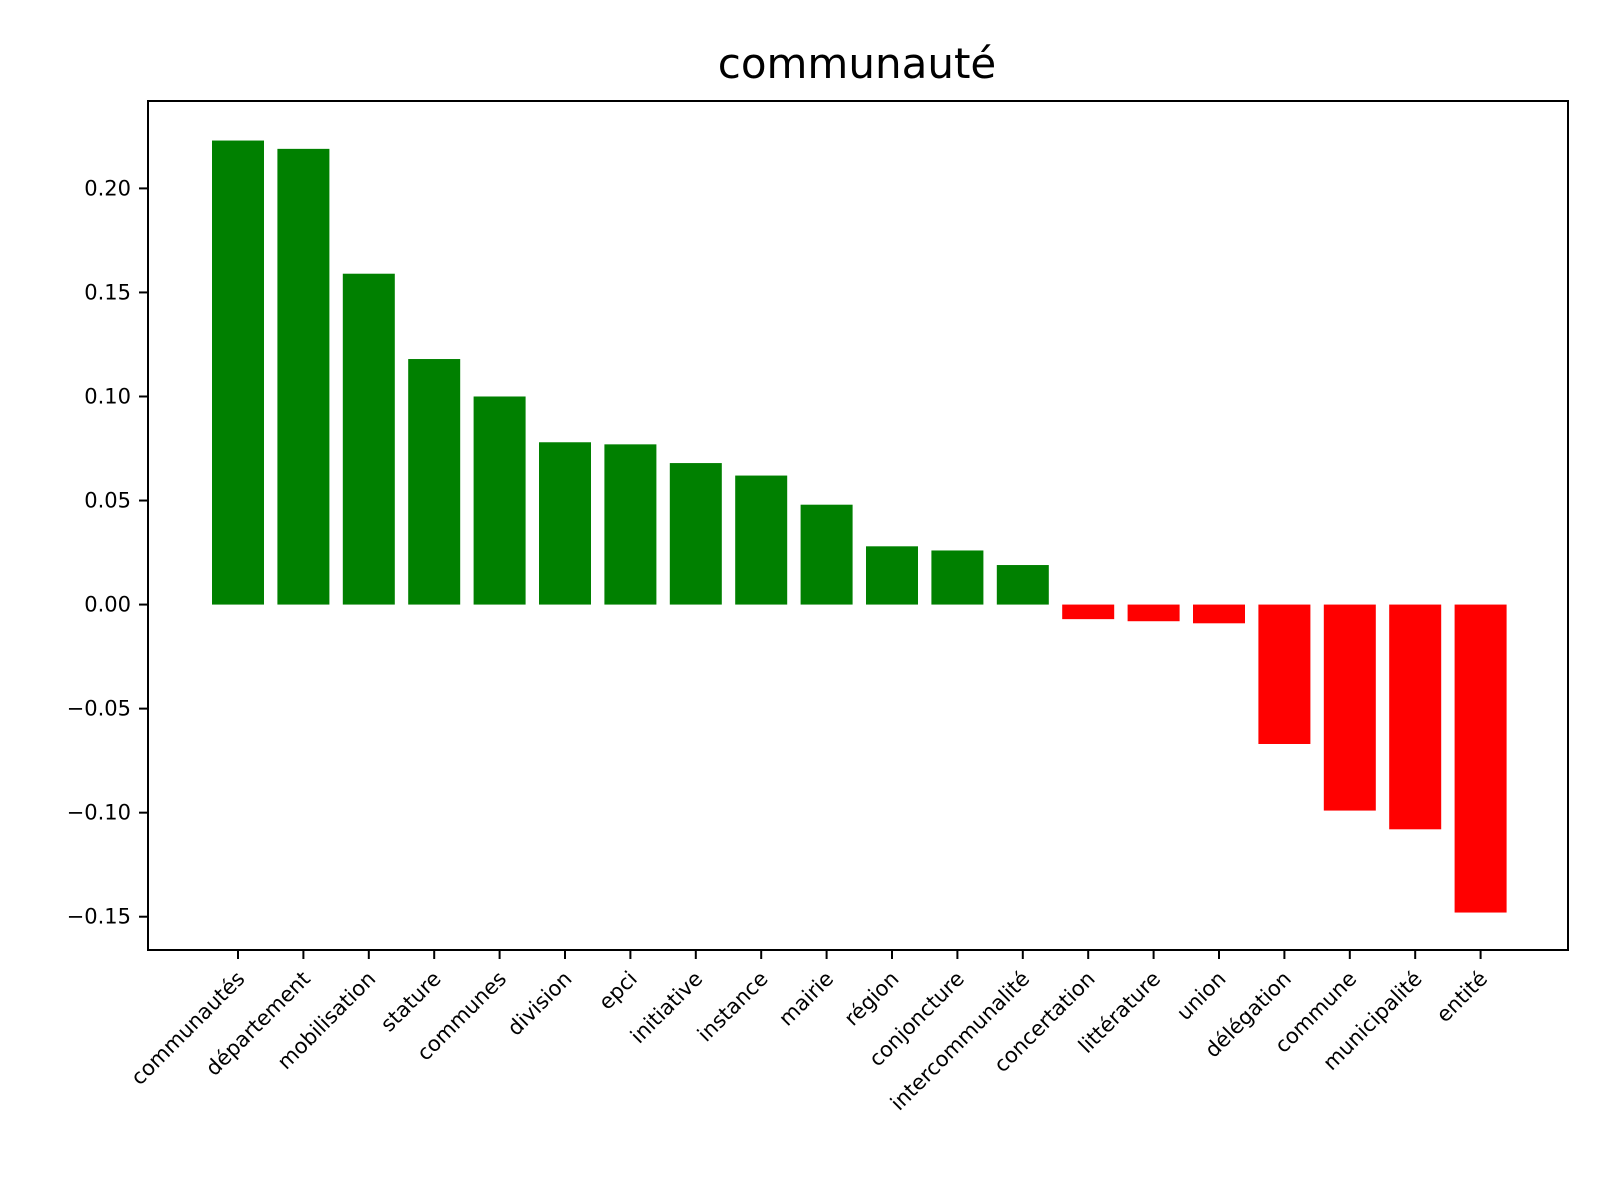 This screenshot has height=1204, width=1600. What do you see at coordinates (107, 552) in the screenshot?
I see `y-axis: 0.20 0.15 0.10 0.05 0.00 −0.05 −0.10 −0.15` at bounding box center [107, 552].